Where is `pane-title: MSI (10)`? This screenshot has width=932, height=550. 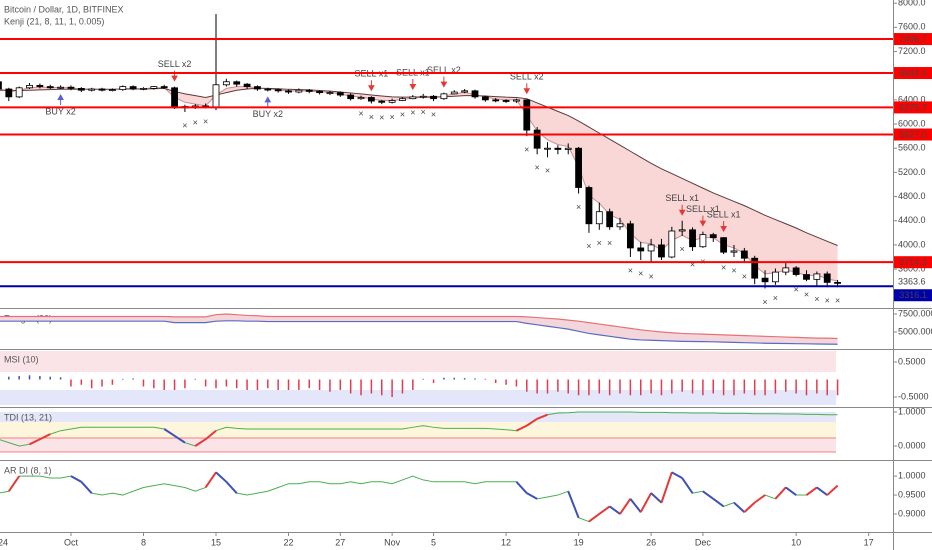 pane-title: MSI (10) is located at coordinates (21, 359).